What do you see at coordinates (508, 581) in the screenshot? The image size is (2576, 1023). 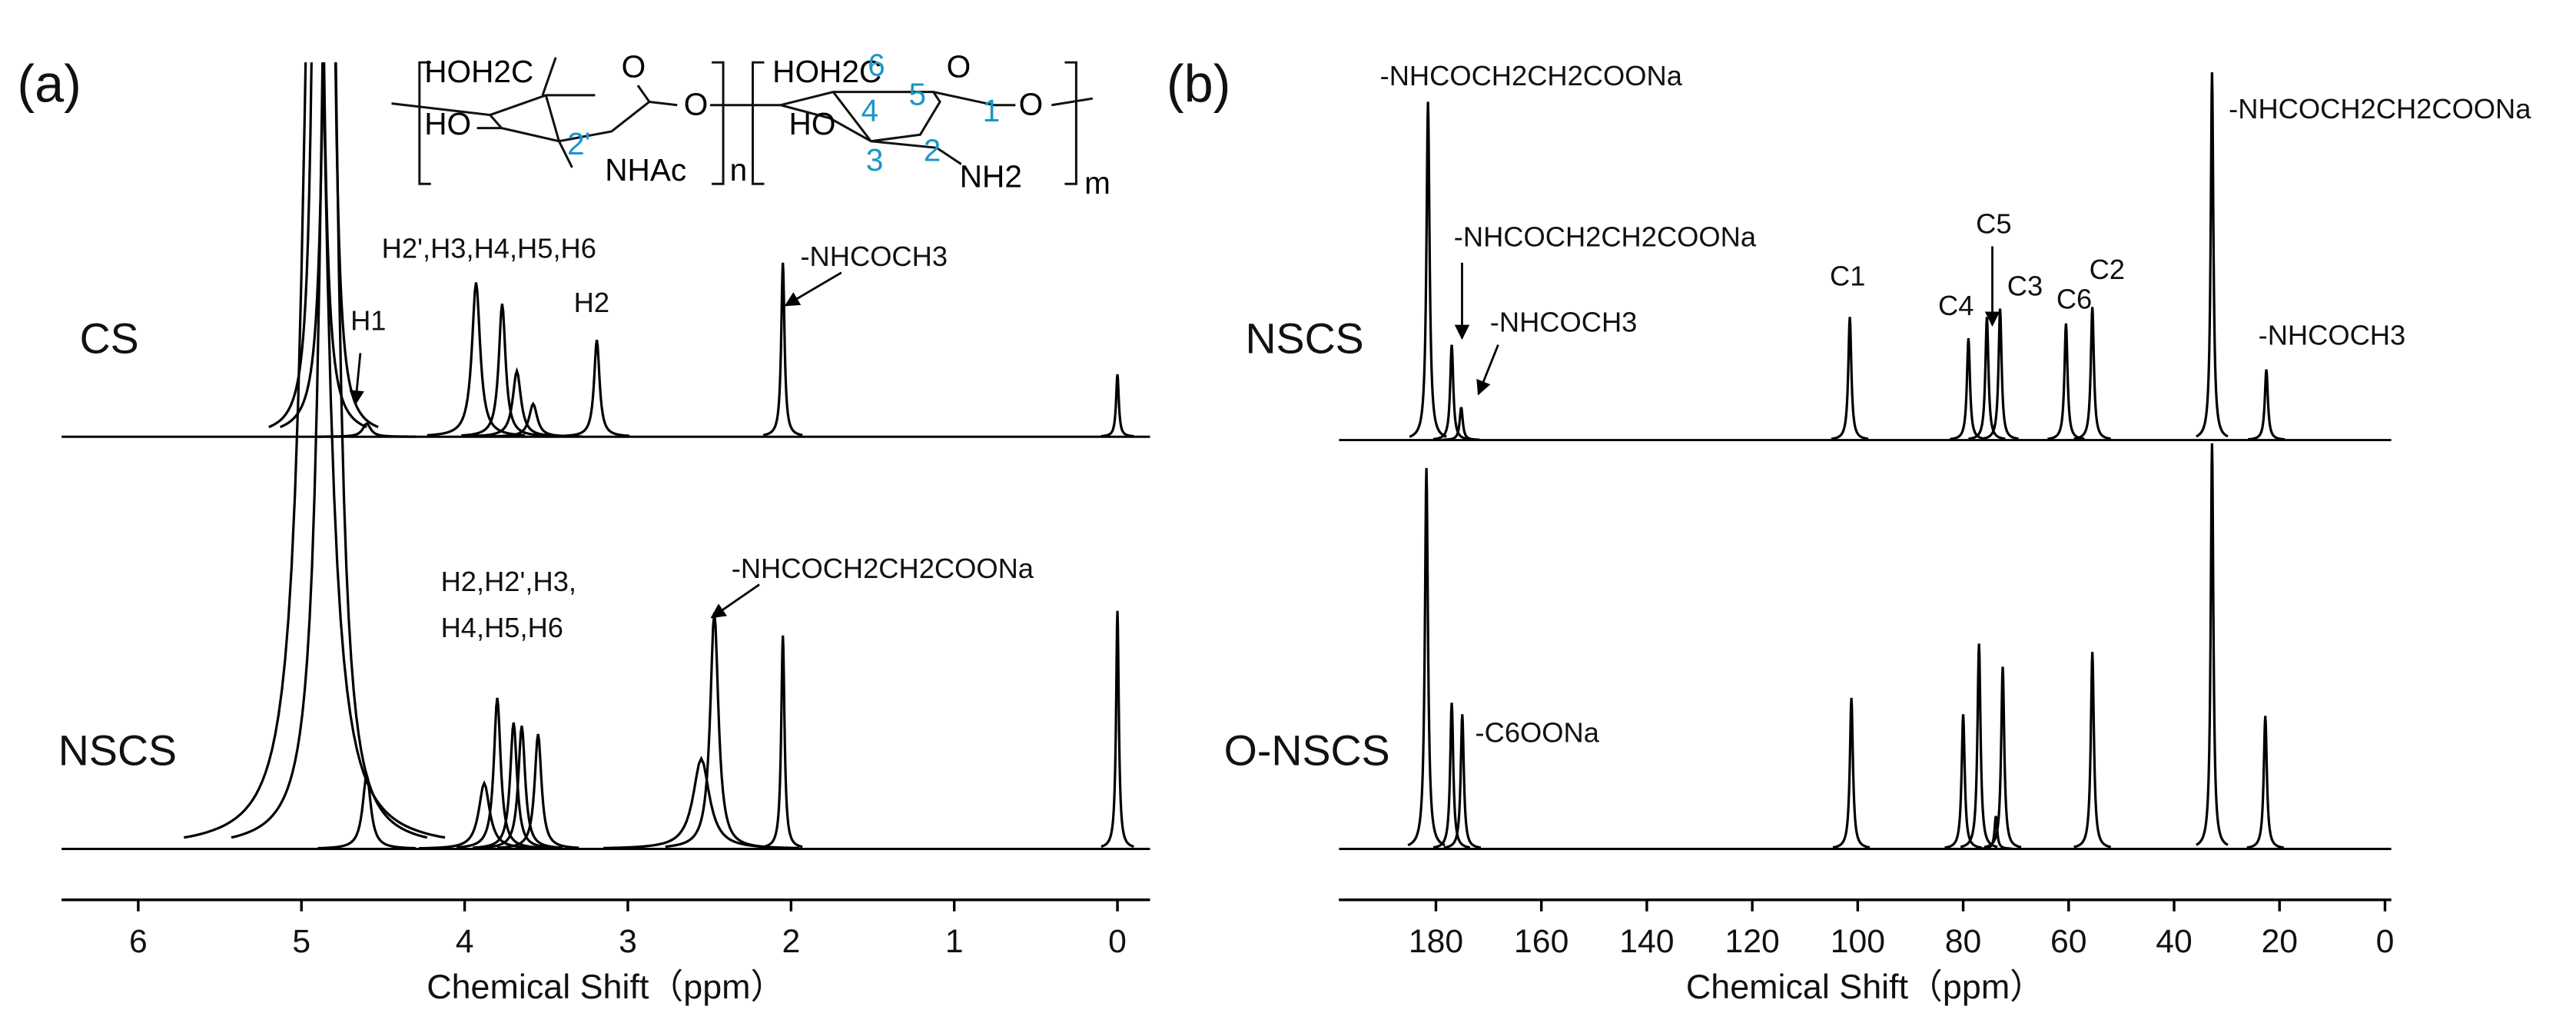 I see `annotation: H2,H2',H3,` at bounding box center [508, 581].